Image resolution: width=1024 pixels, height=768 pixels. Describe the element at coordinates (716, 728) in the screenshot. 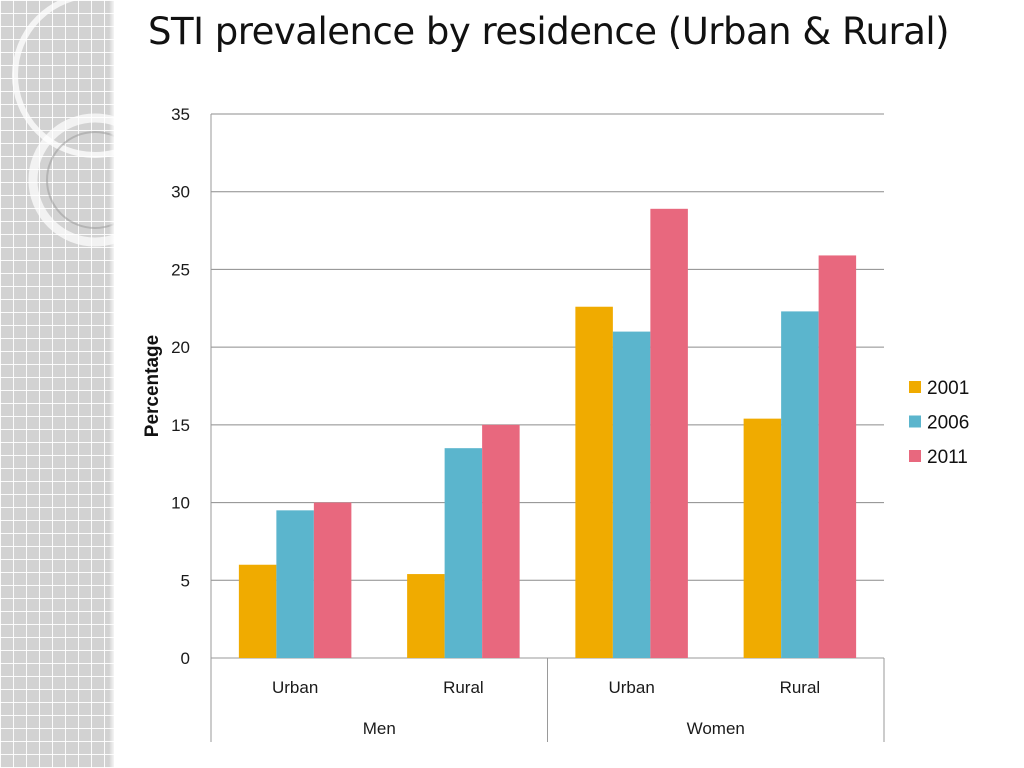

I see `x-group-label: Women` at that location.